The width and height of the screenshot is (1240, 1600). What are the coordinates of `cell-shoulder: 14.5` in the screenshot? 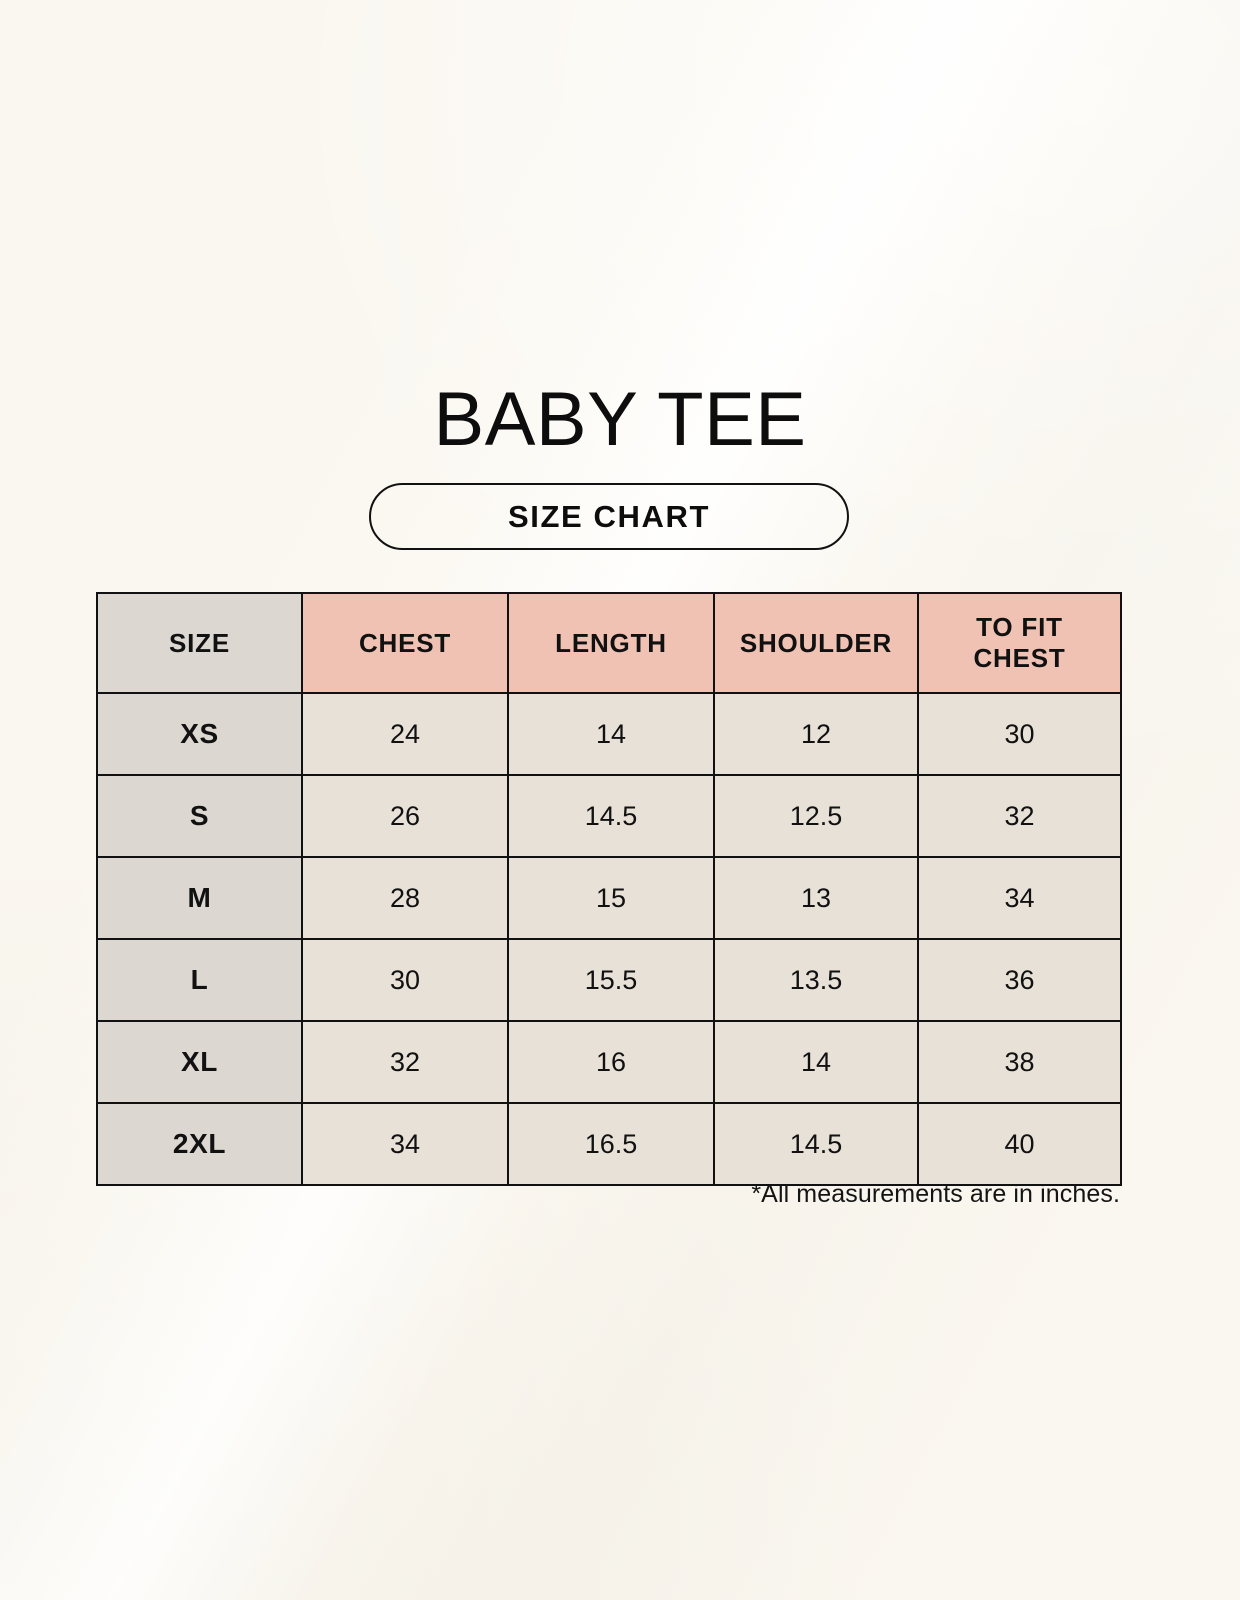 It's located at (816, 1144).